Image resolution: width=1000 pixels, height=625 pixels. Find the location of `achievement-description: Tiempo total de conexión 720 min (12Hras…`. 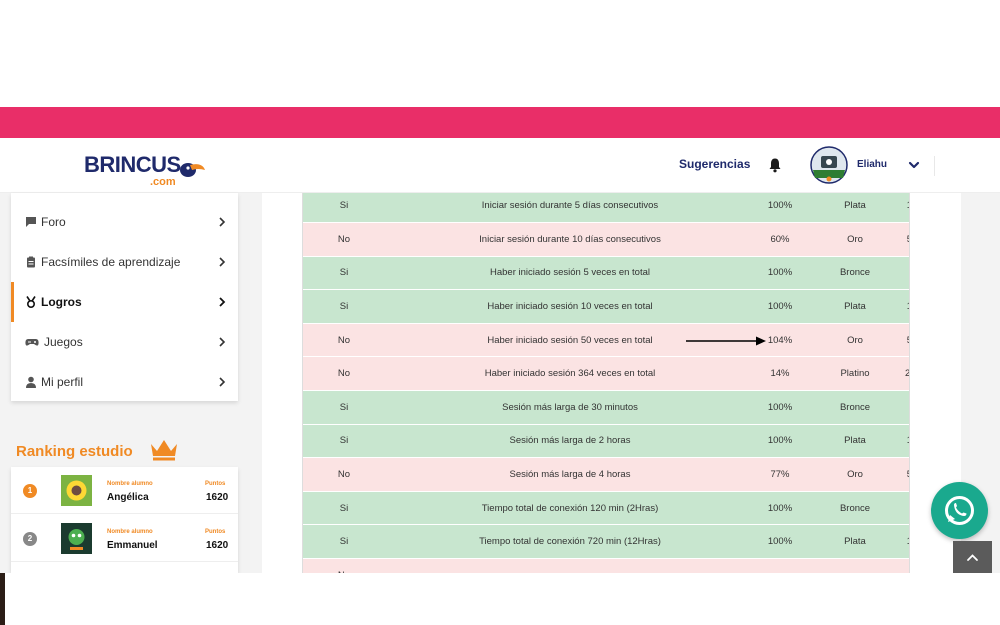

achievement-description: Tiempo total de conexión 720 min (12Hras… is located at coordinates (570, 542).